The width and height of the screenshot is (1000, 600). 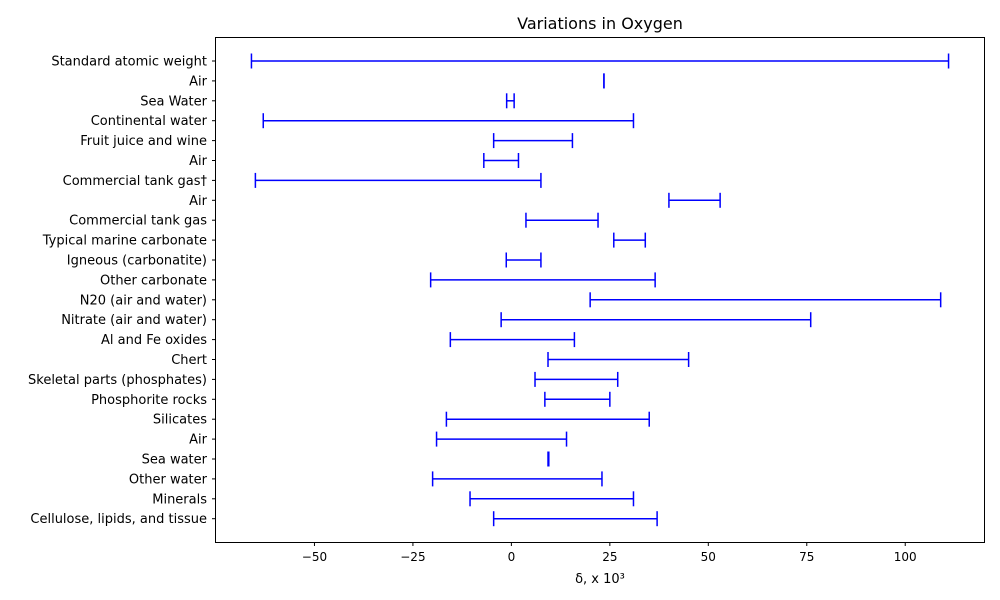 What do you see at coordinates (600, 23) in the screenshot?
I see `chart-title: Variations in Oxygen` at bounding box center [600, 23].